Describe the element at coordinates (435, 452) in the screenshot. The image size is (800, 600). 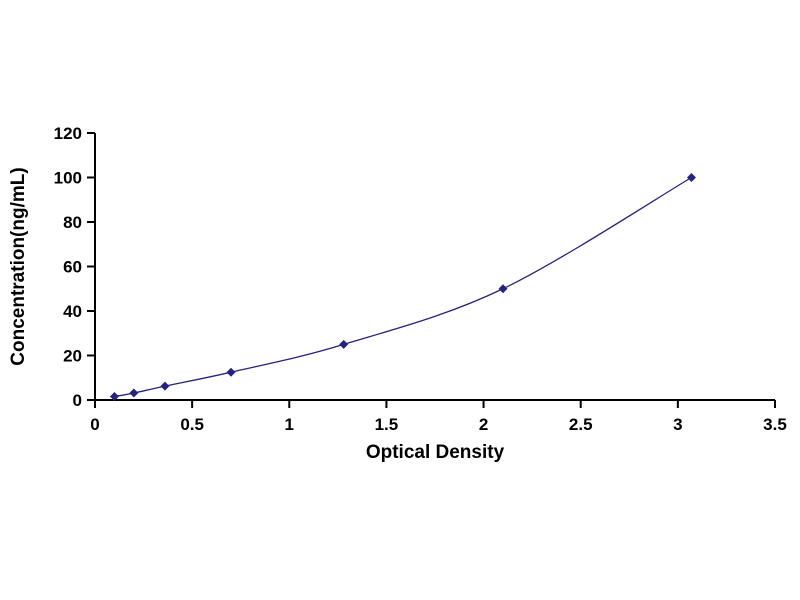
I see `x-axis-title: Optical Density` at that location.